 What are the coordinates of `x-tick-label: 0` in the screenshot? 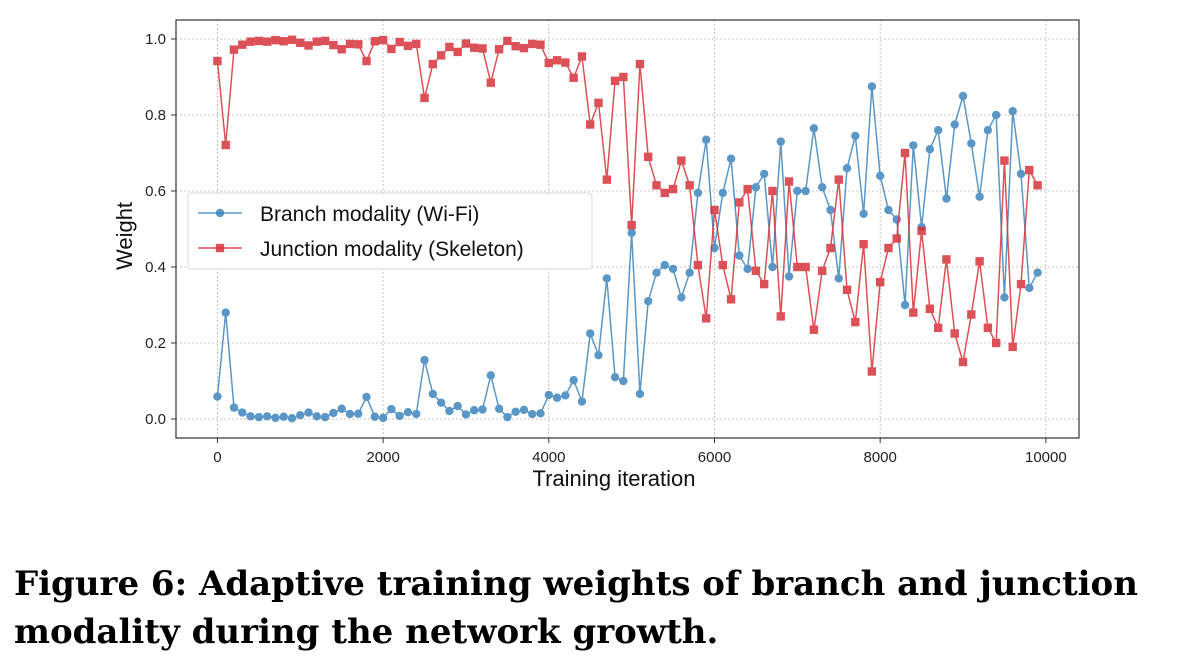 It's located at (217, 457).